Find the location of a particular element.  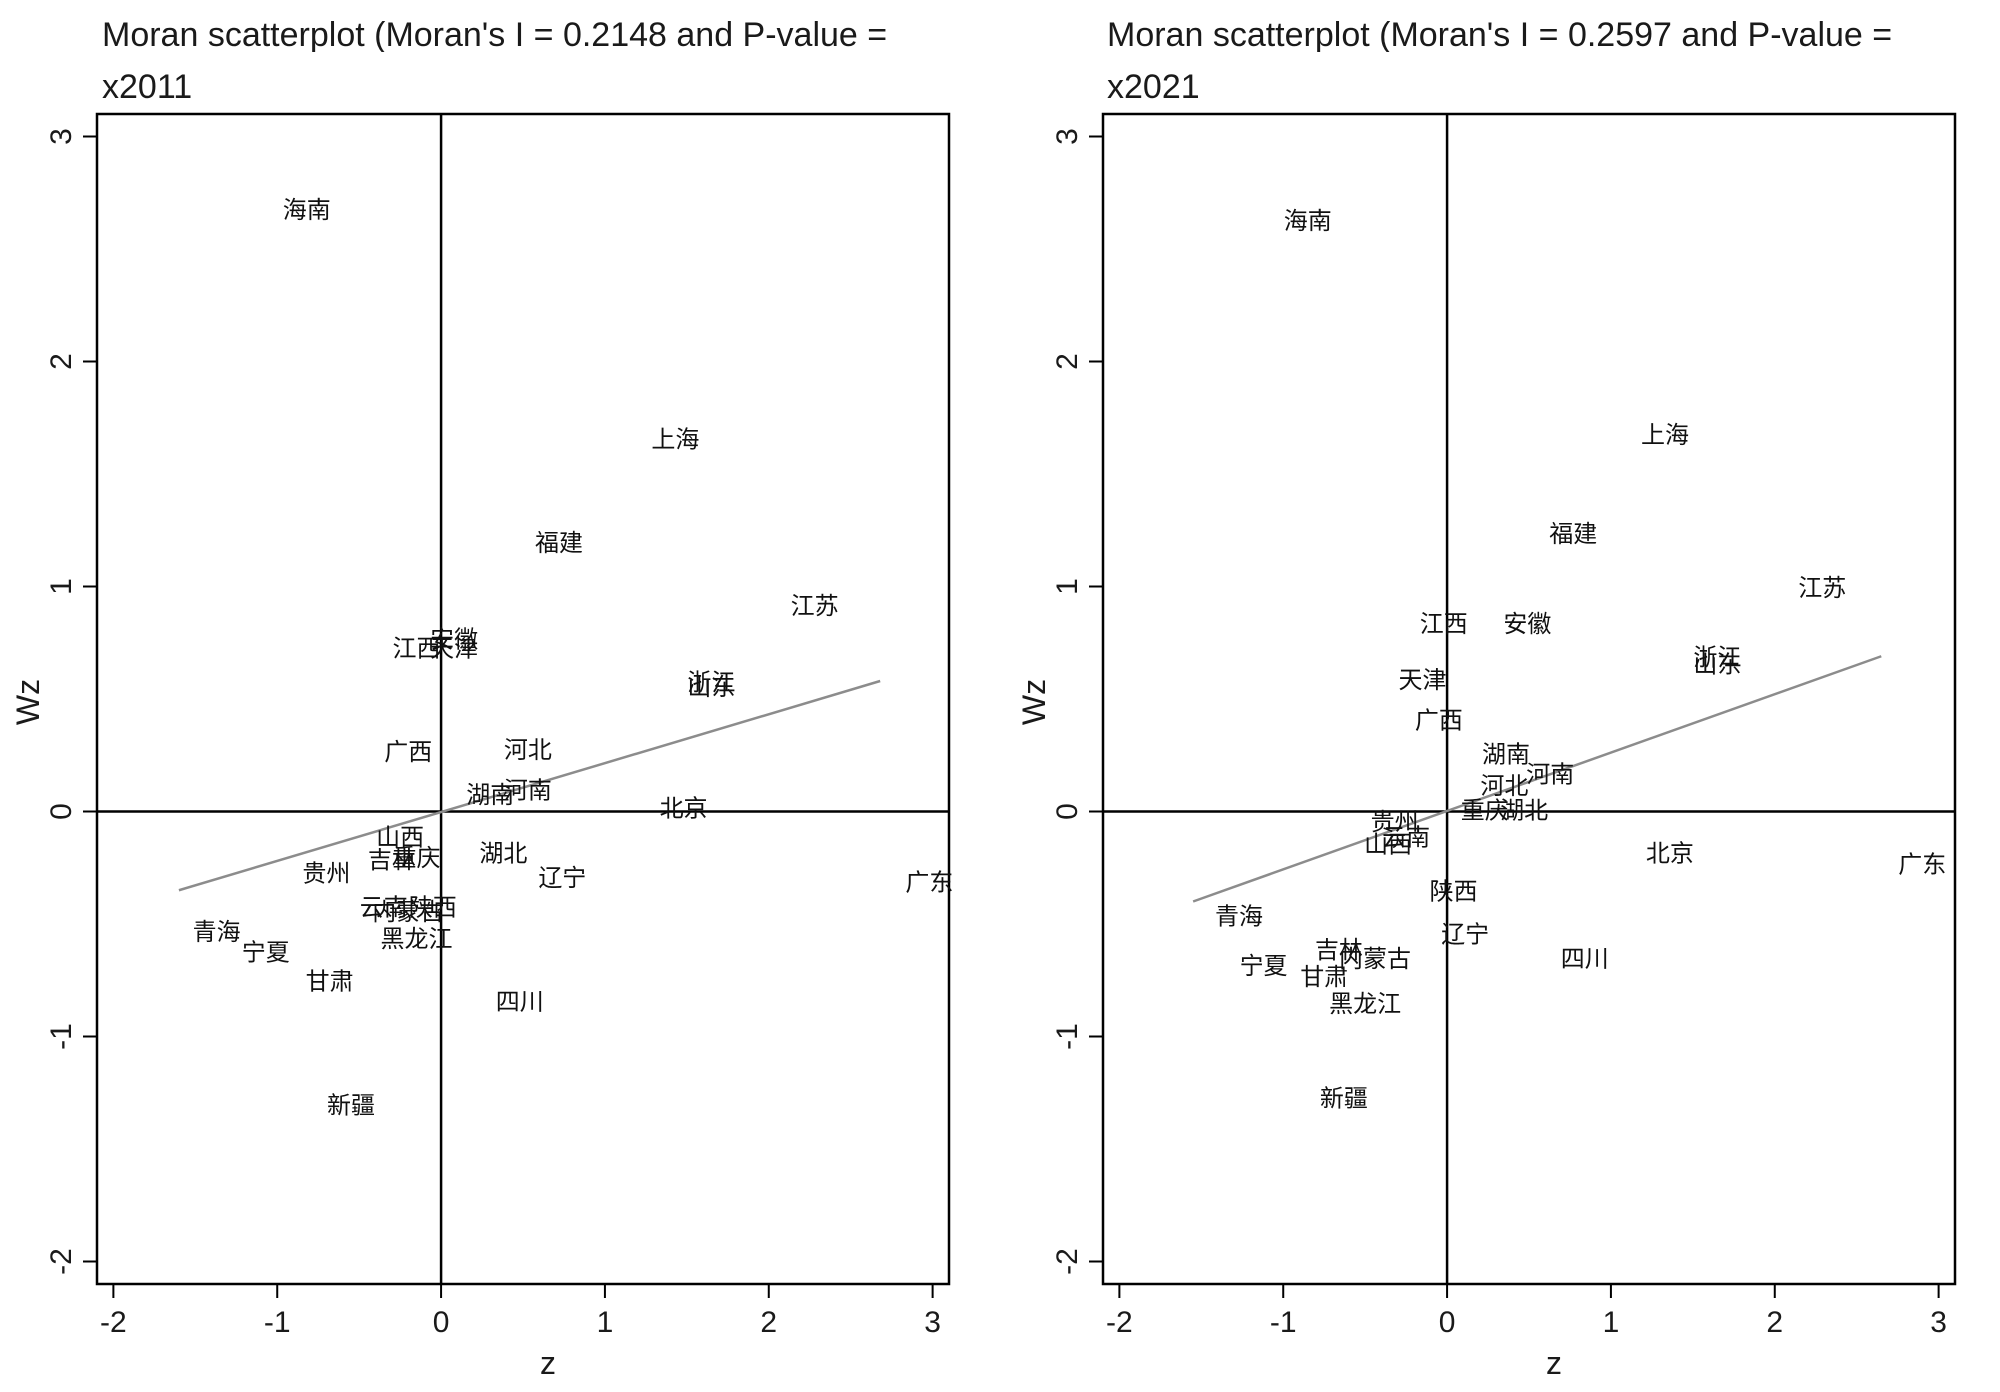

panel-subtitle-left: x2011 is located at coordinates (147, 87).